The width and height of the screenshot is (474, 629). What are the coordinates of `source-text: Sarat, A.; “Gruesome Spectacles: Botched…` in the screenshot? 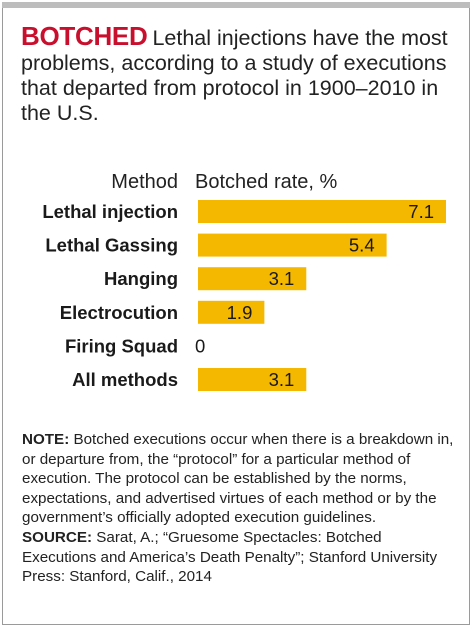 It's located at (230, 557).